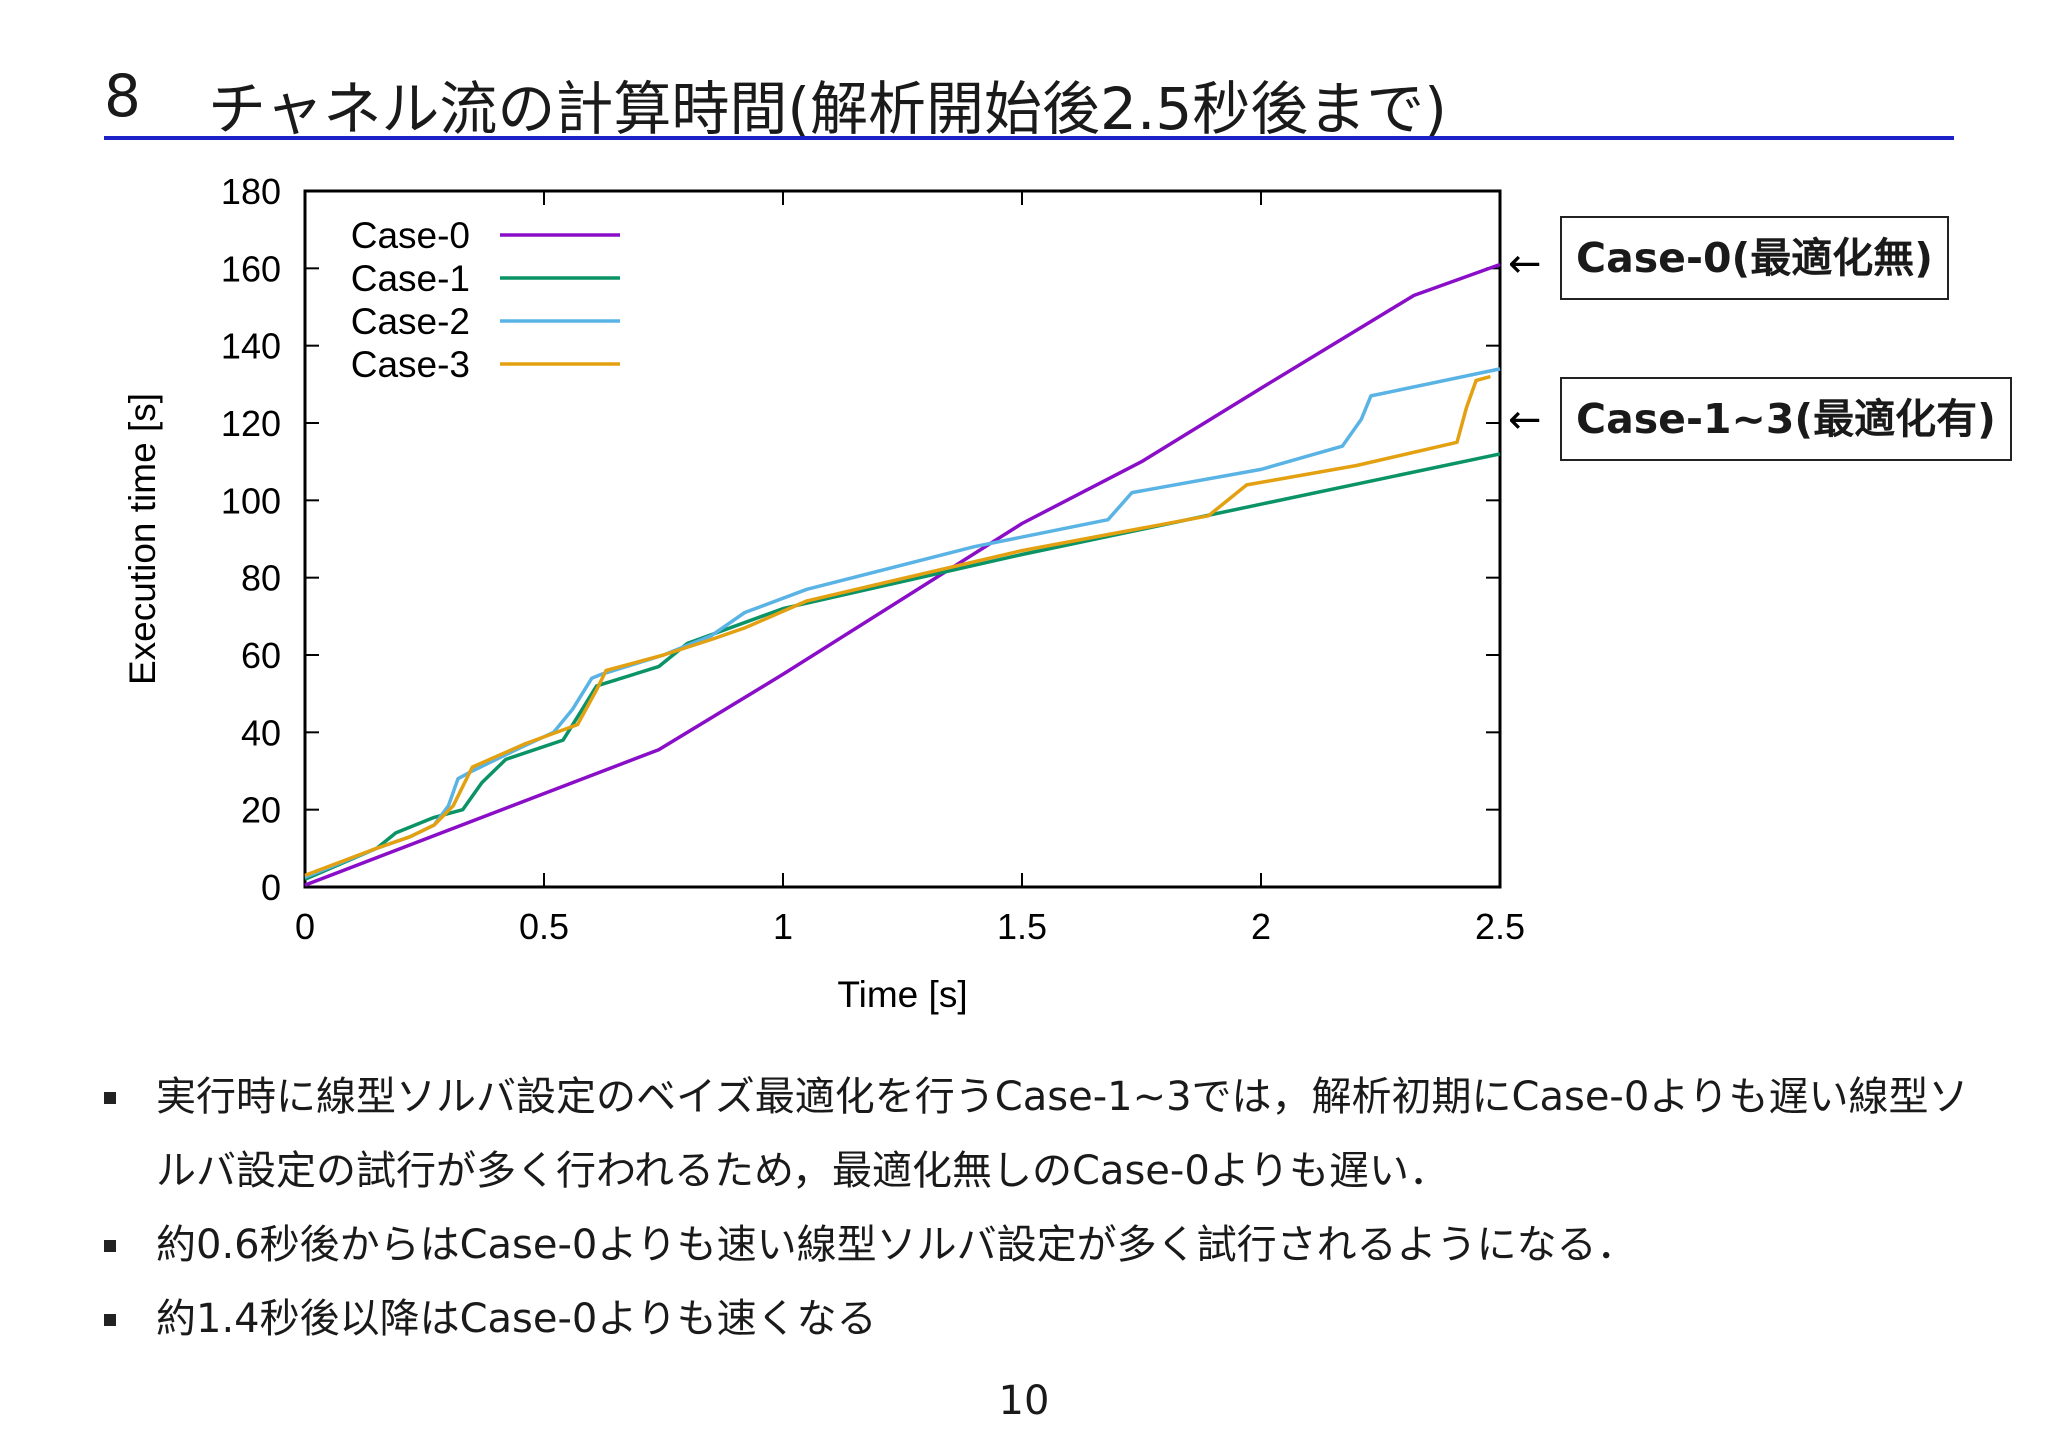  What do you see at coordinates (251, 346) in the screenshot?
I see `y-tick-label: 140` at bounding box center [251, 346].